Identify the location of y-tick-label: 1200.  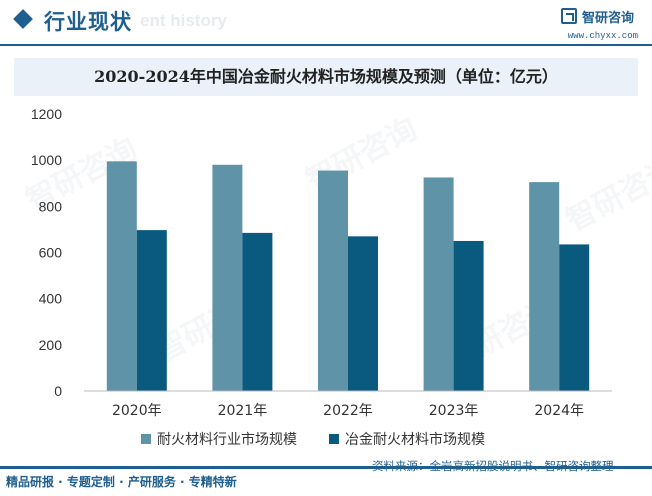
(46, 114).